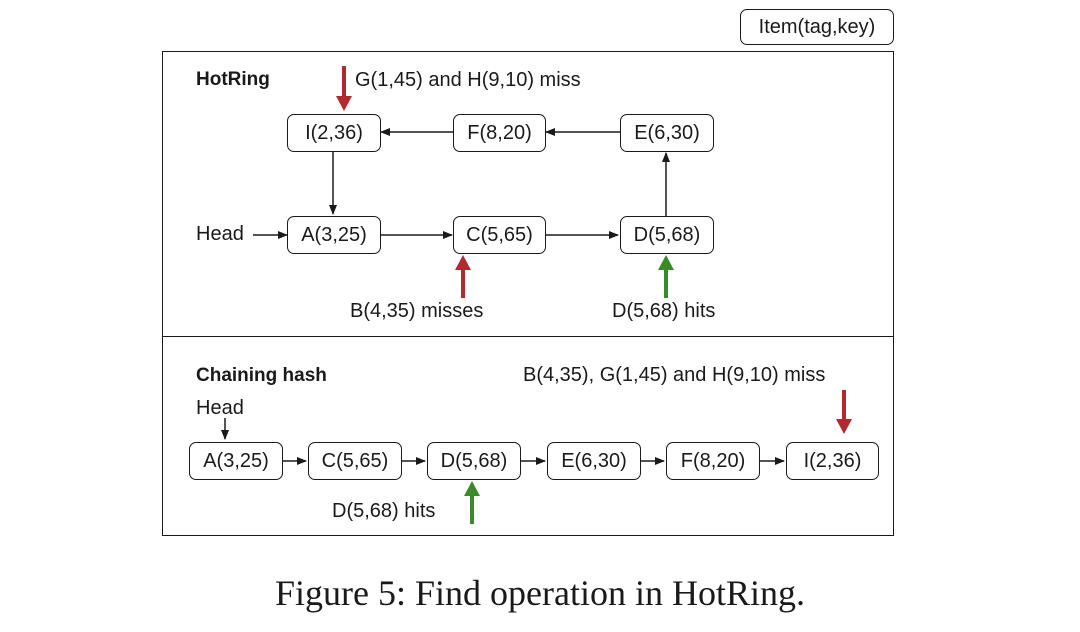 Image resolution: width=1080 pixels, height=632 pixels. I want to click on hit-arrow-d-head, so click(666, 262).